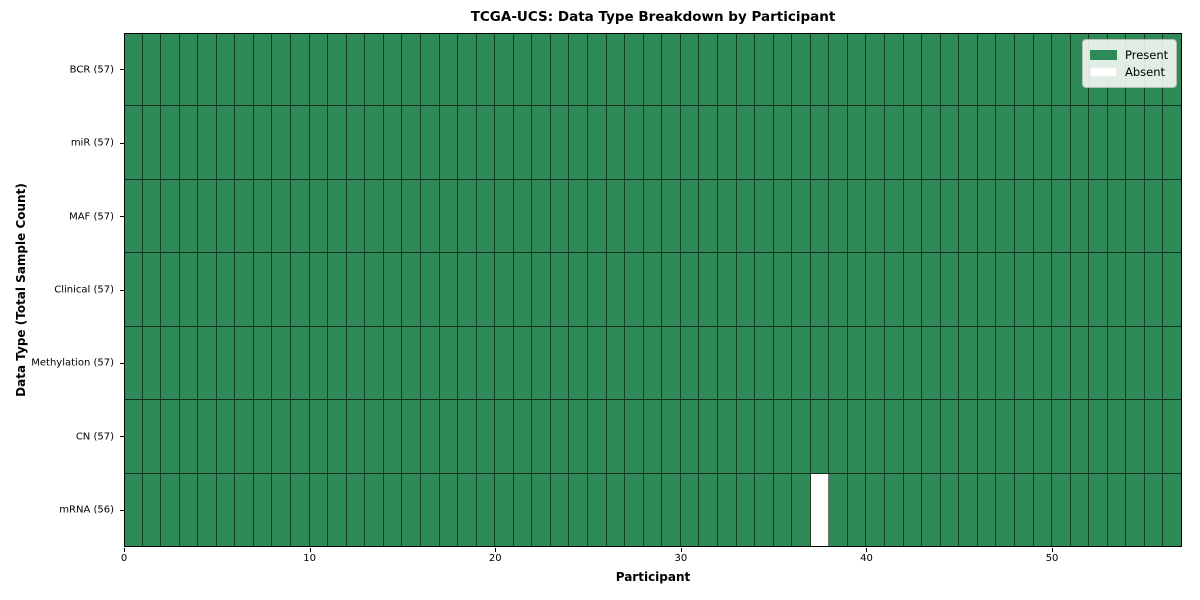 This screenshot has width=1200, height=600. What do you see at coordinates (1103, 72) in the screenshot?
I see `absent-swatch-icon` at bounding box center [1103, 72].